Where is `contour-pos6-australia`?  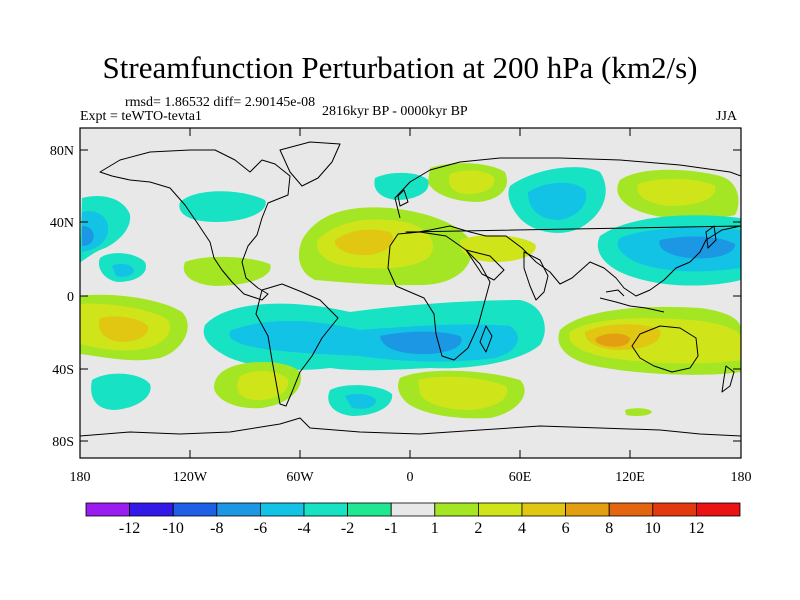 contour-pos6-australia is located at coordinates (612, 340).